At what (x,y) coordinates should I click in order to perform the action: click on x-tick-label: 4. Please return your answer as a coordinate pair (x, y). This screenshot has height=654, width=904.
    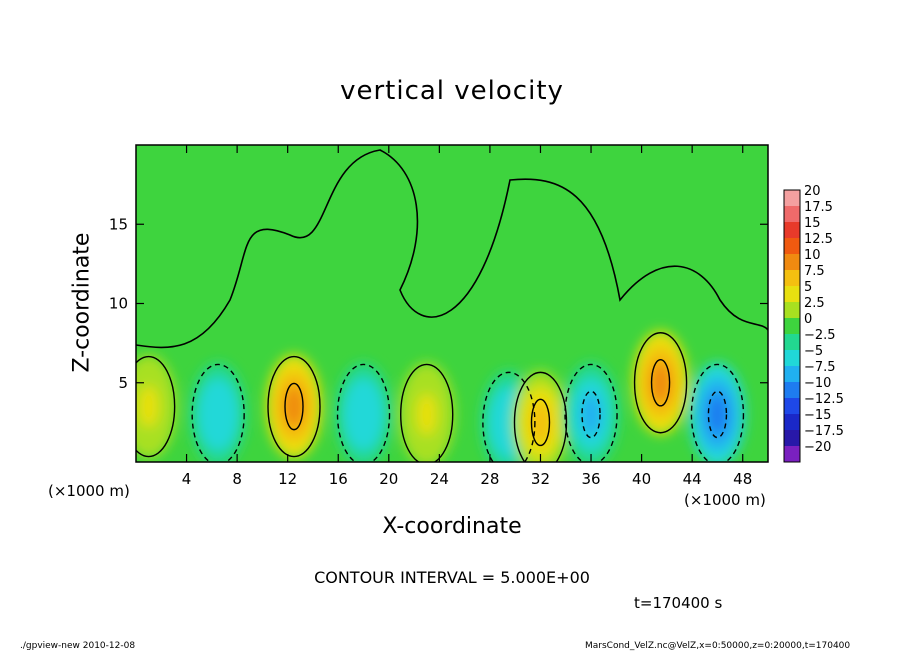
    Looking at the image, I should click on (187, 479).